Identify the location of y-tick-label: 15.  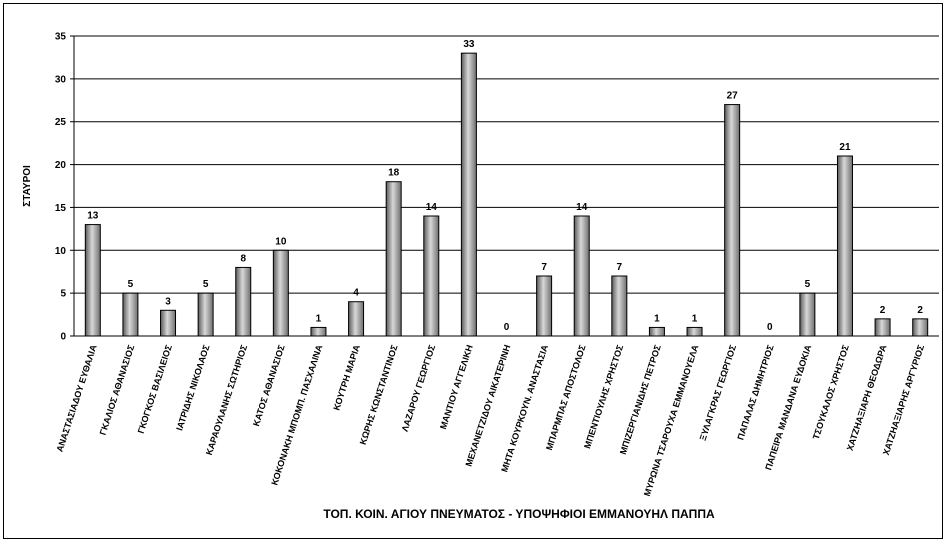
(61, 208).